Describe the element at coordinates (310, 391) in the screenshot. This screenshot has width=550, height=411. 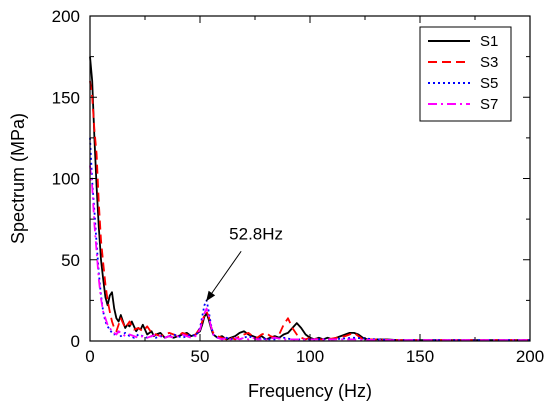
I see `x-axis-title: Frequency (Hz)` at that location.